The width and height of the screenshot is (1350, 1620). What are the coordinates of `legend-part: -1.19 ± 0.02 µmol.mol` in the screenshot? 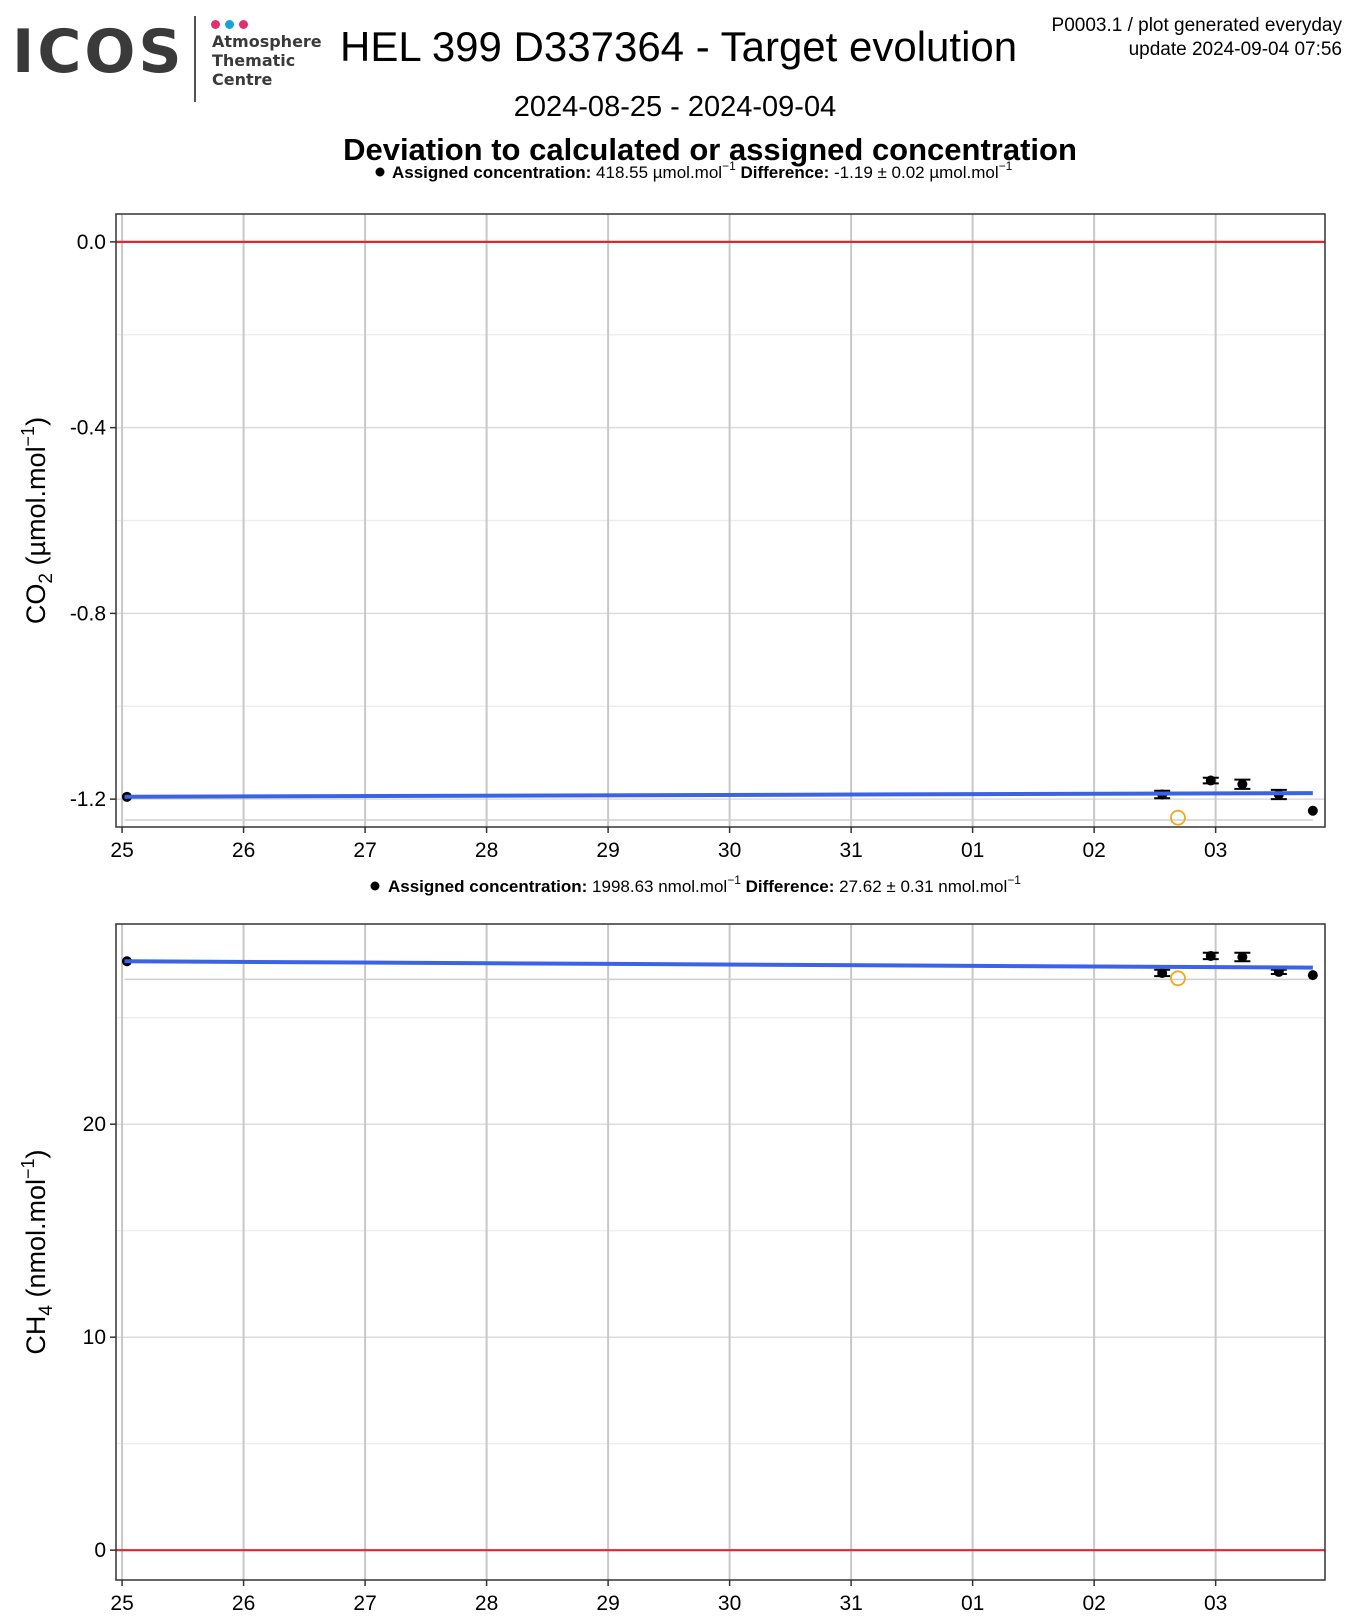 It's located at (913, 172).